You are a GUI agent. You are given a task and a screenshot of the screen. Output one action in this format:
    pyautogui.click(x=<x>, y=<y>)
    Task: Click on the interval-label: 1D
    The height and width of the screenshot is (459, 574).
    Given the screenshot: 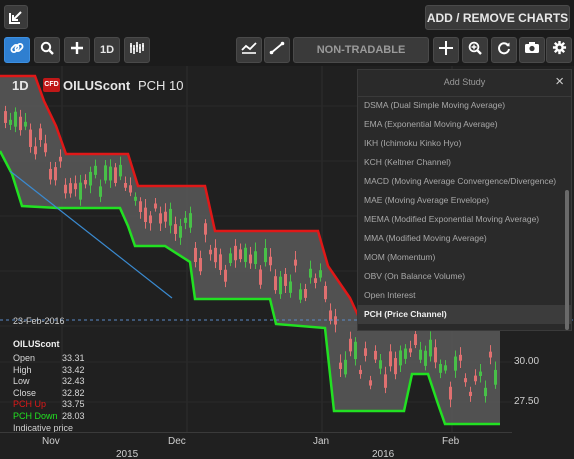 What is the action you would take?
    pyautogui.click(x=107, y=50)
    